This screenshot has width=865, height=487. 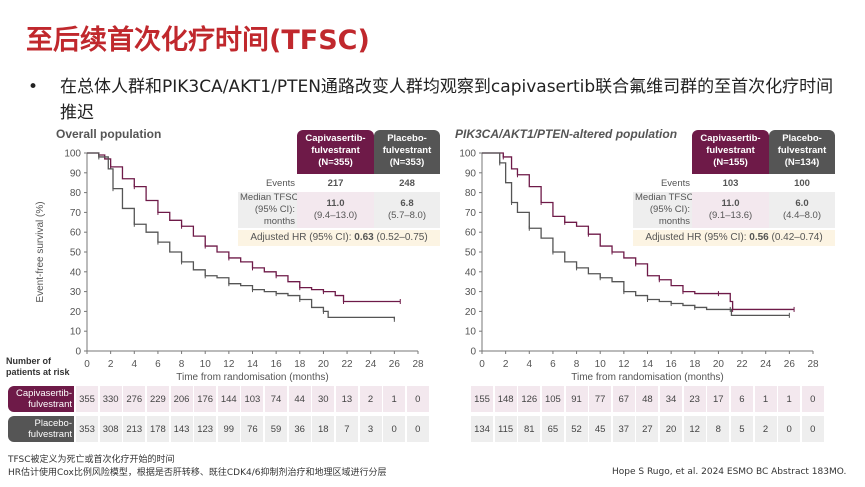 What do you see at coordinates (28, 361) in the screenshot?
I see `risk-label-line1: Number of` at bounding box center [28, 361].